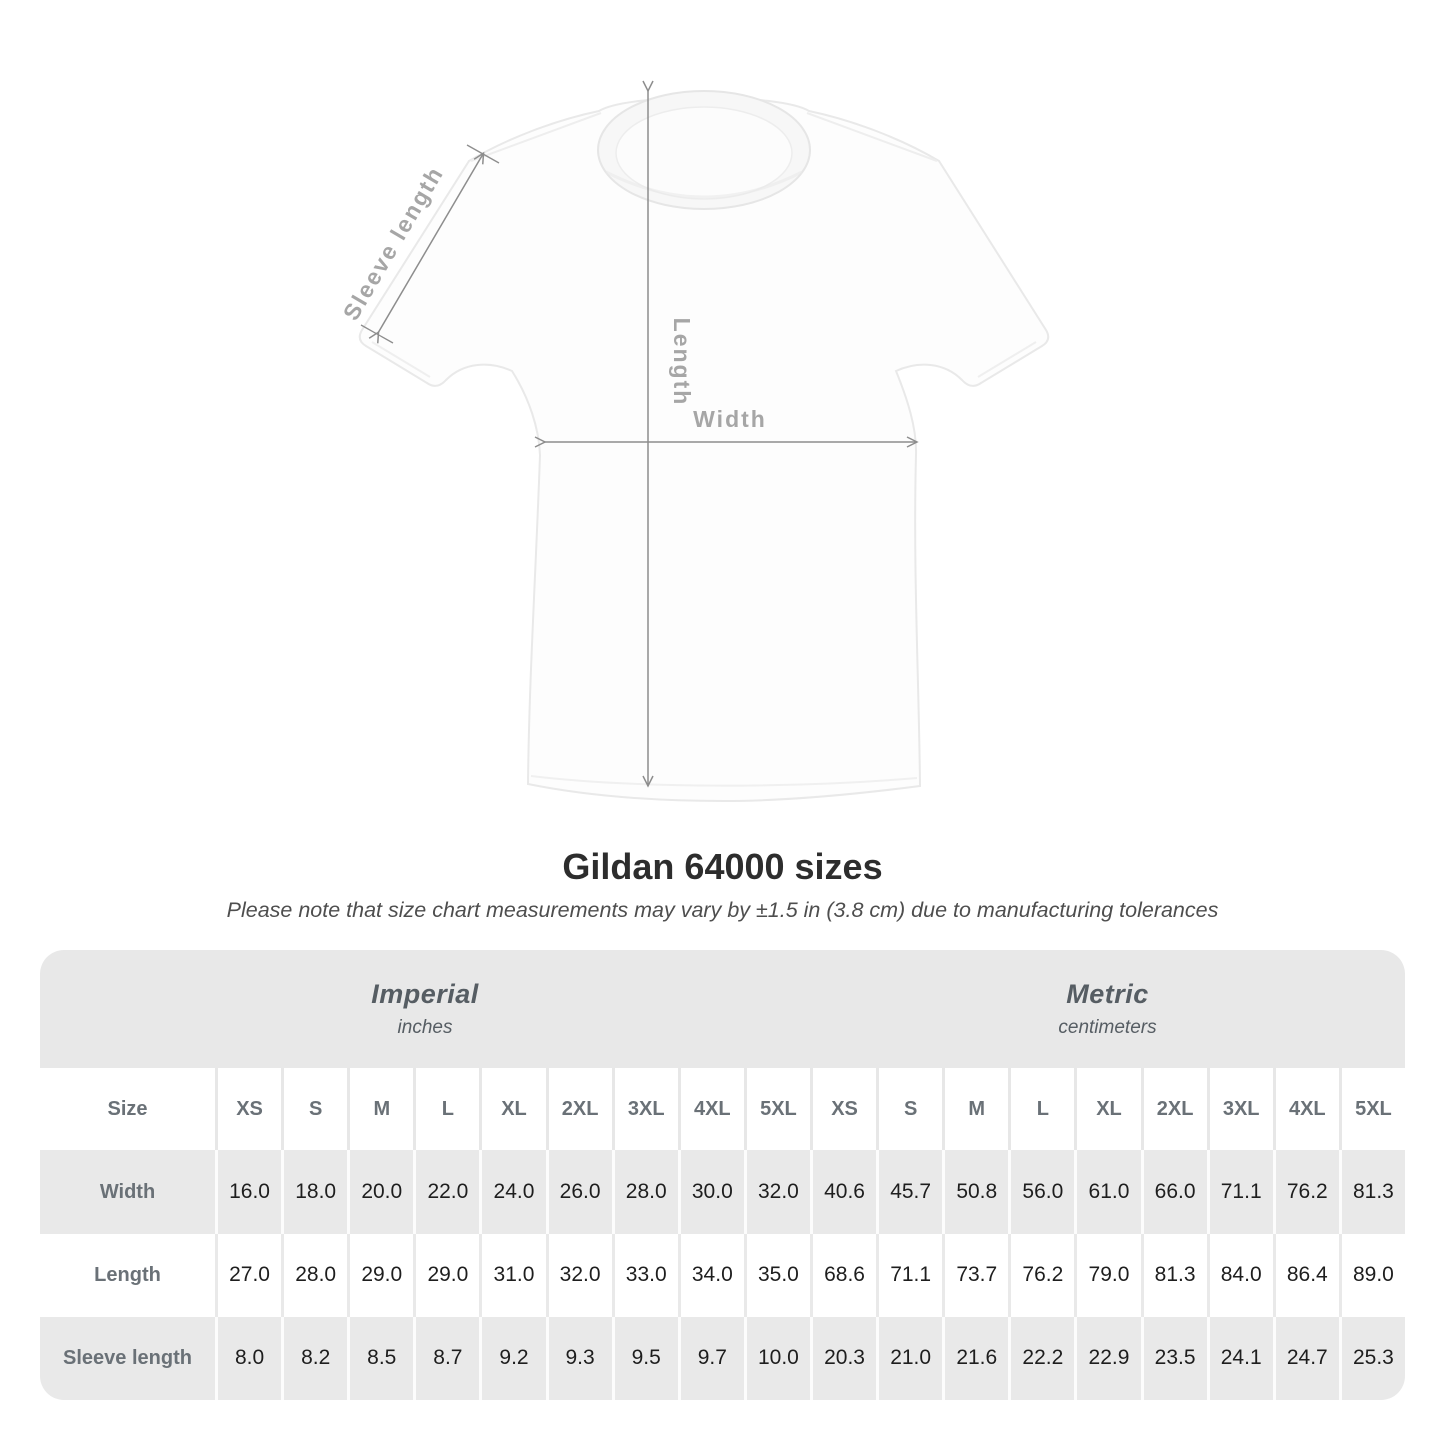  Describe the element at coordinates (314, 1358) in the screenshot. I see `measurement-value: 8.2` at that location.